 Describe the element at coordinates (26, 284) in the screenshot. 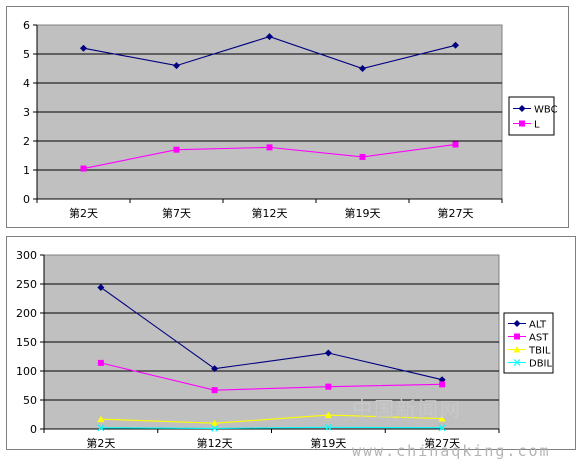

I see `y-tick-label: 250` at that location.